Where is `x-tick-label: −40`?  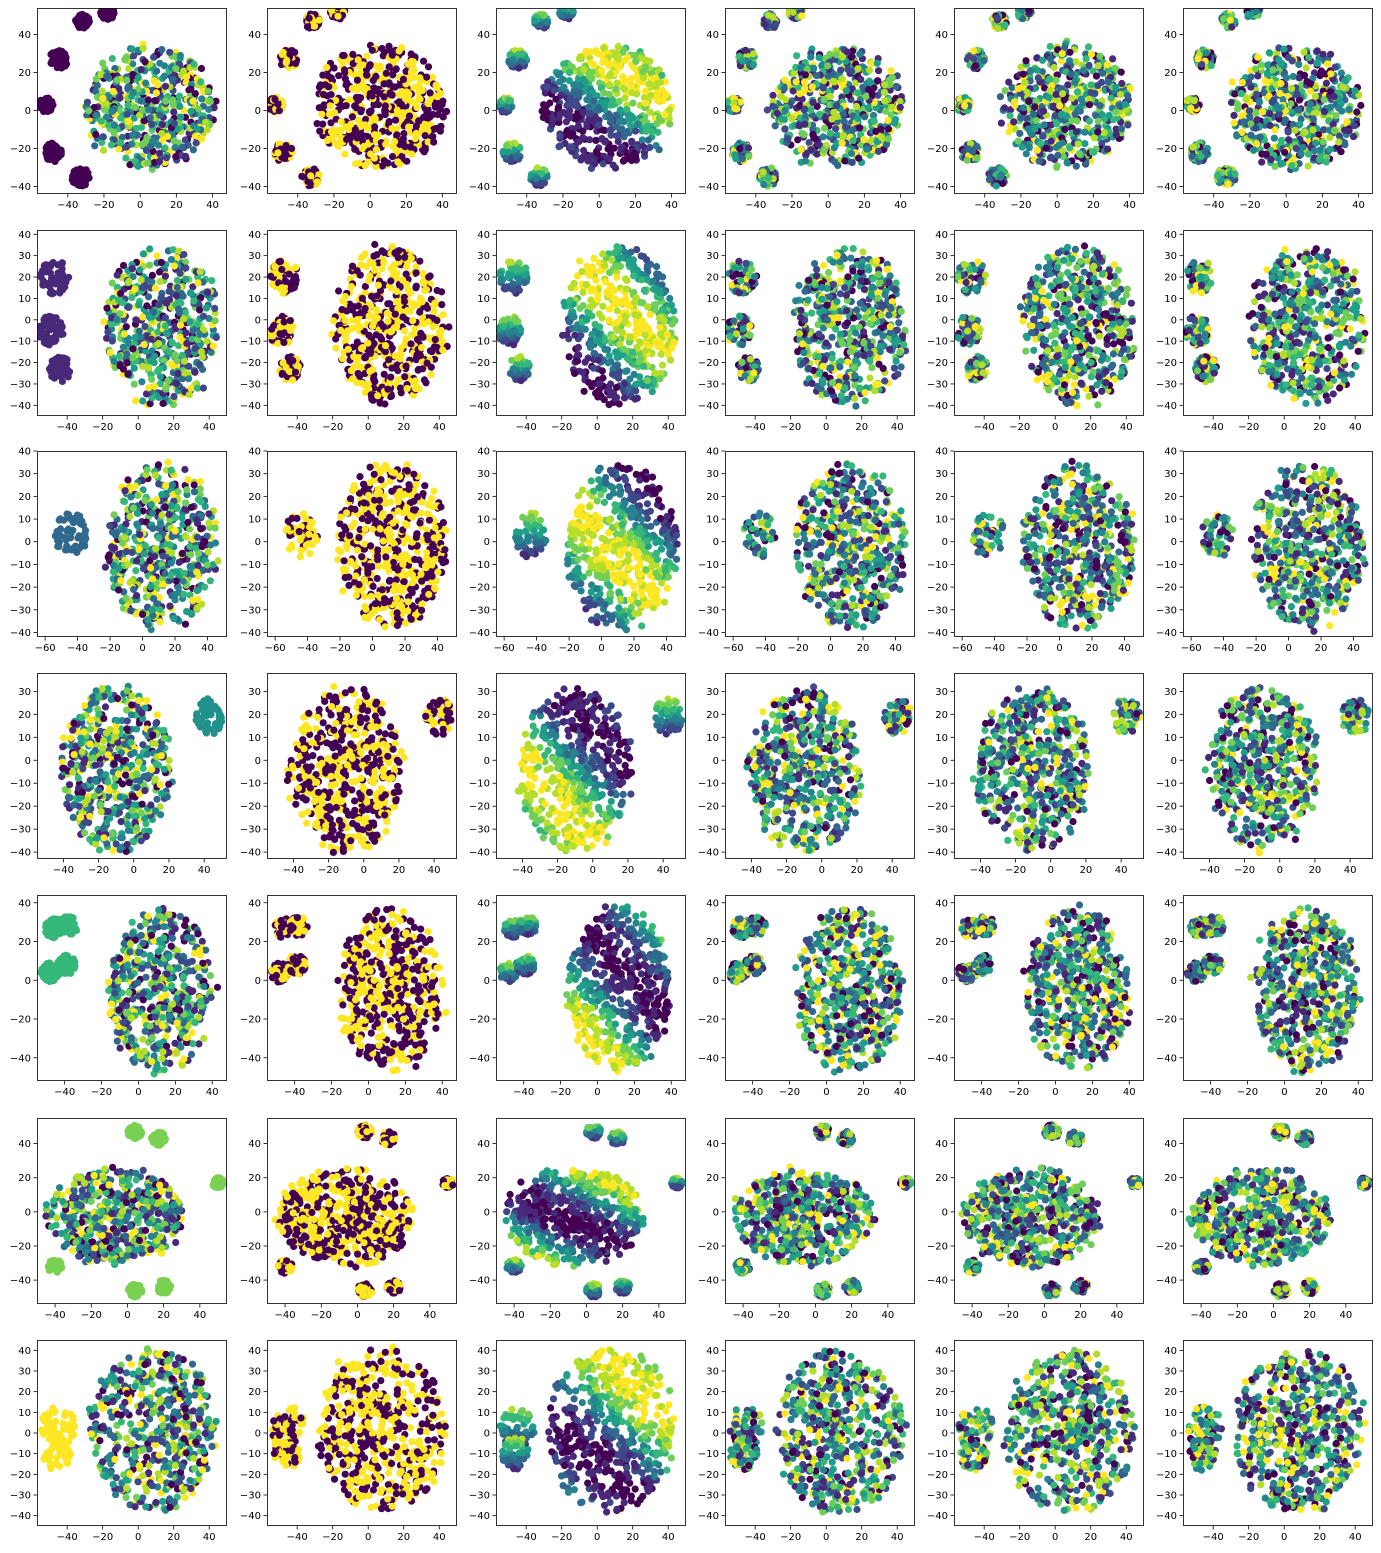
x-tick-label: −40 is located at coordinates (297, 205).